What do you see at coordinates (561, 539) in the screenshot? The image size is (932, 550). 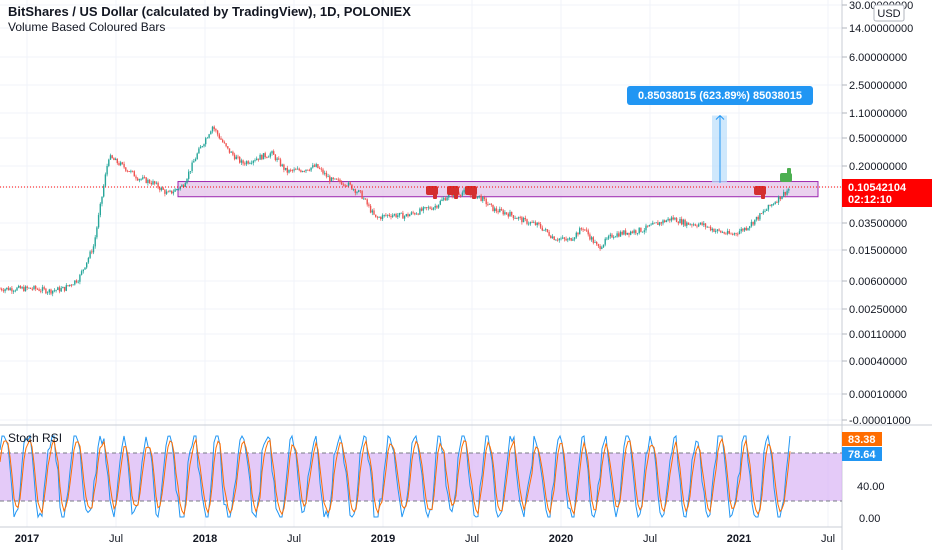 I see `time-label: 2020` at bounding box center [561, 539].